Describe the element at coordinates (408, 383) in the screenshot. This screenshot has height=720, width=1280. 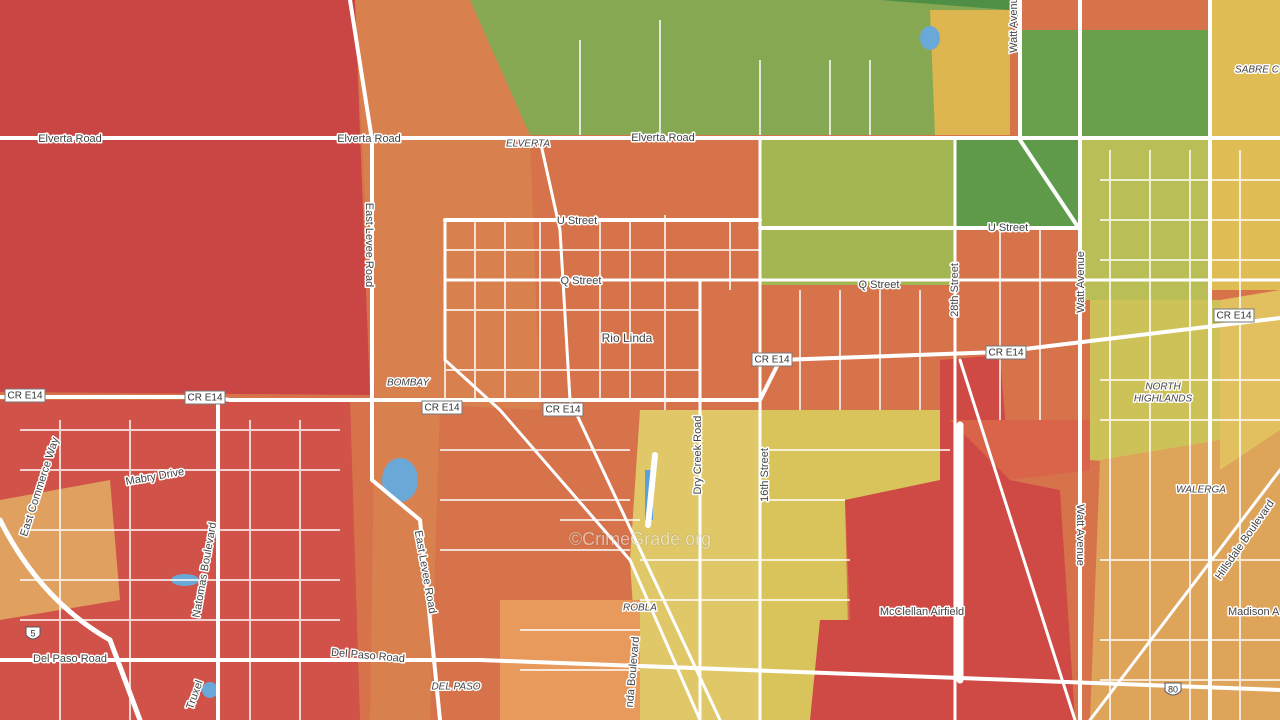
I see `place-label: BOMBAY` at that location.